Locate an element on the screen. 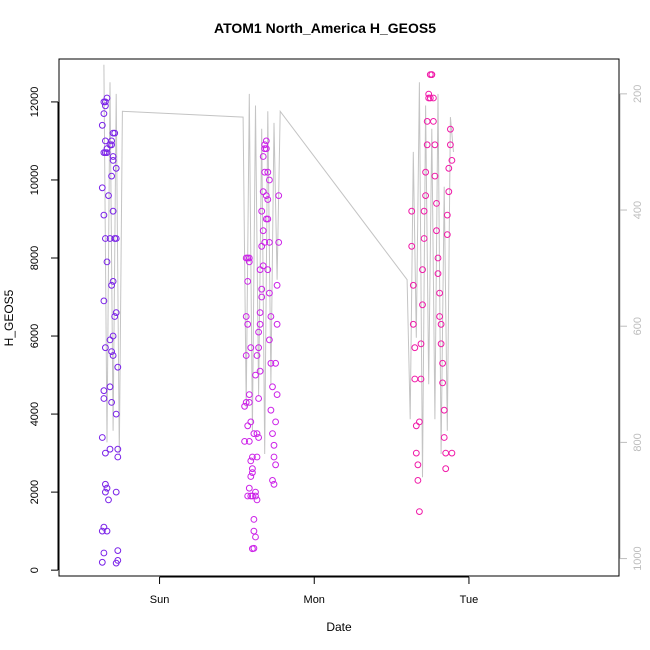  x-tick-label: Mon is located at coordinates (314, 600).